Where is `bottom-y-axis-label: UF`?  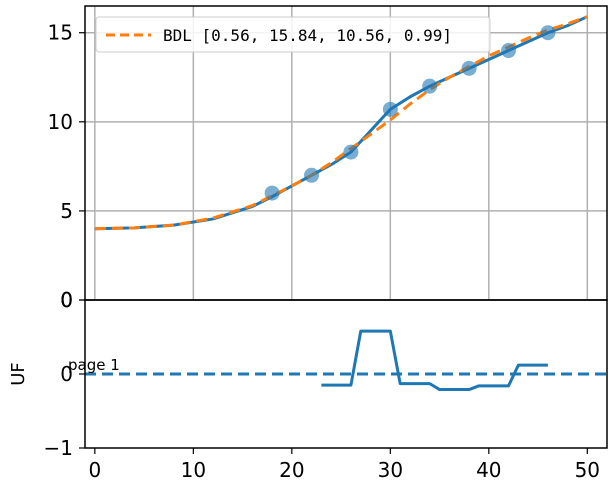
bottom-y-axis-label: UF is located at coordinates (18, 374).